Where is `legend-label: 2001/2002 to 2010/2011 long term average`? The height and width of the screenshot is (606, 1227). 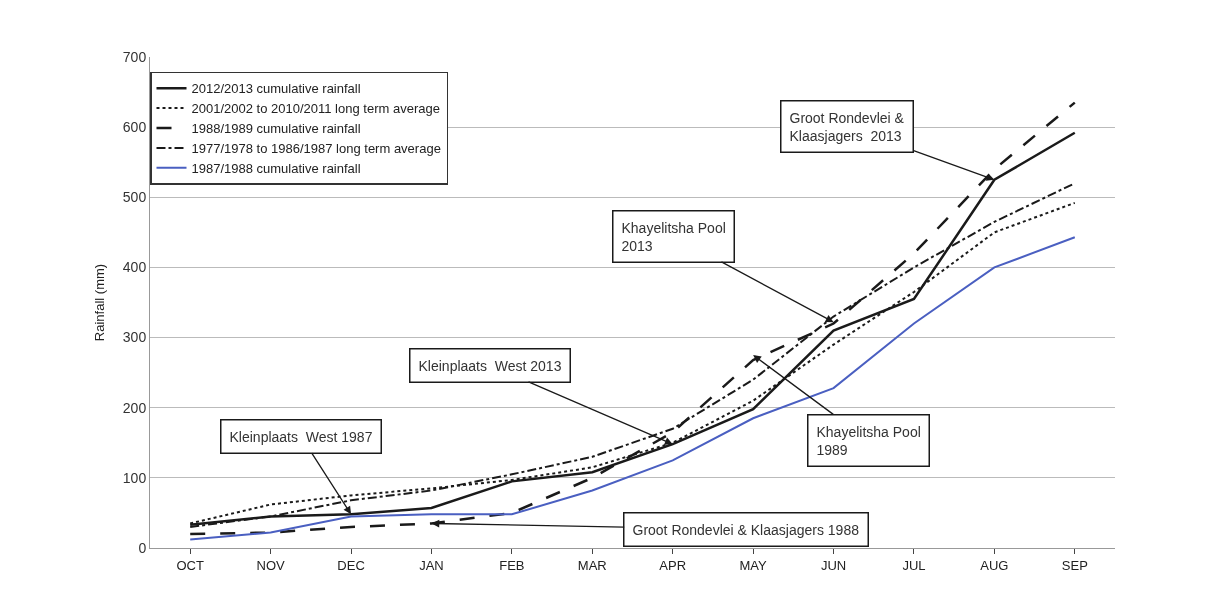
legend-label: 2001/2002 to 2010/2011 long term average is located at coordinates (315, 109).